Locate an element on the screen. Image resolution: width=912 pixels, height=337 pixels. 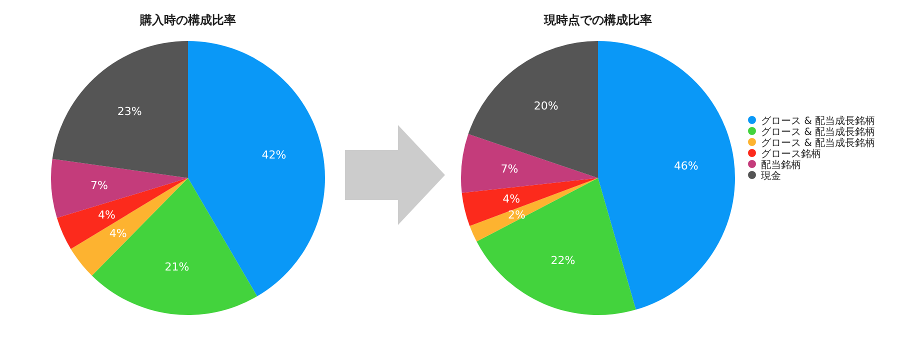
chart-title: 現時点での構成比率 is located at coordinates (597, 20).